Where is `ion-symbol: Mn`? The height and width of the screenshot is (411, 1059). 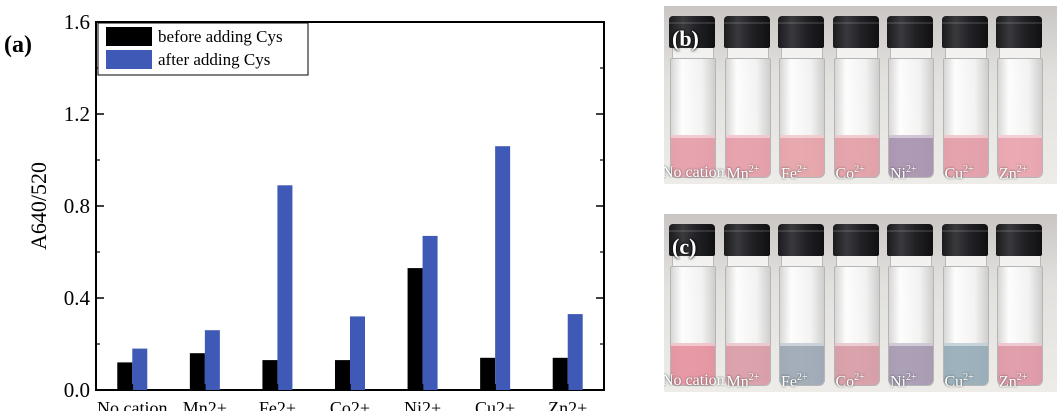
ion-symbol: Mn is located at coordinates (737, 382).